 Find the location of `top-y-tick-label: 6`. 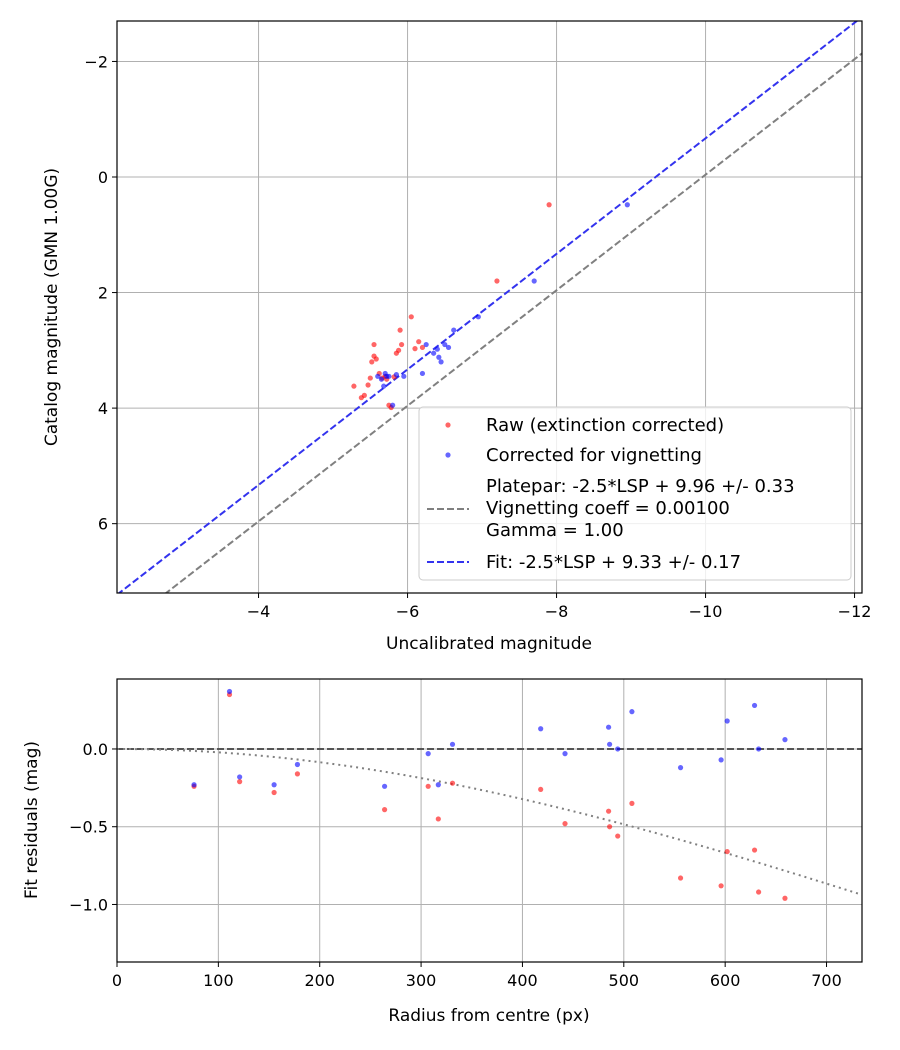

top-y-tick-label: 6 is located at coordinates (103, 524).